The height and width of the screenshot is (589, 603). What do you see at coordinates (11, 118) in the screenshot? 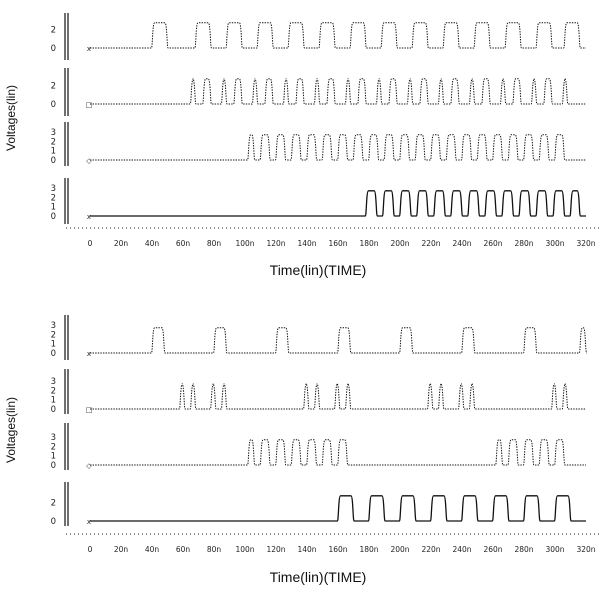
I see `y-axis-label-top: Voltages(lin)` at bounding box center [11, 118].